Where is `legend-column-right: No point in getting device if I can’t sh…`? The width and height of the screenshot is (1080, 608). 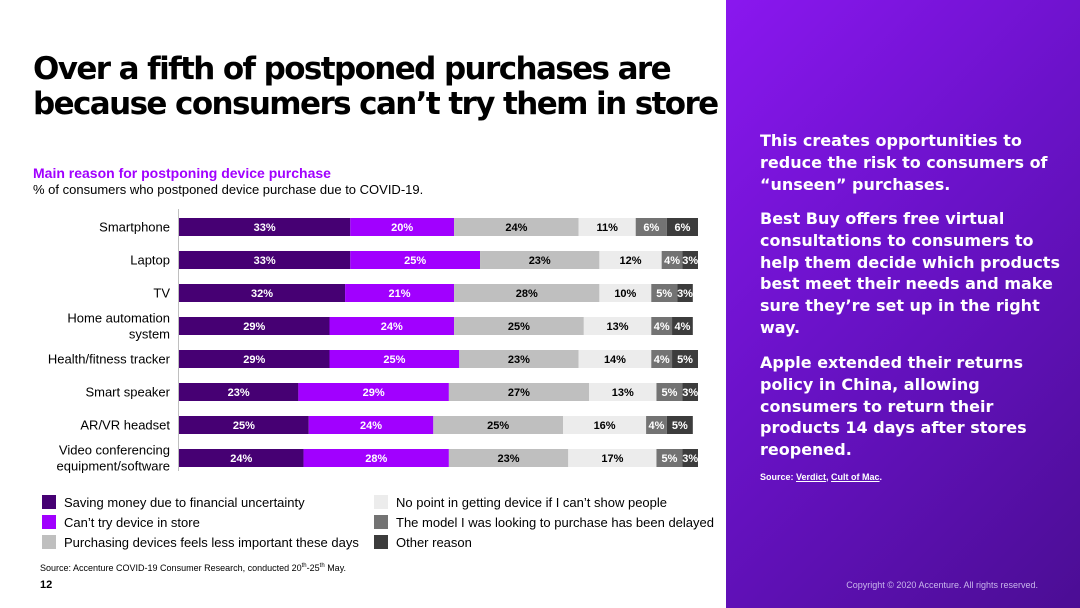 legend-column-right: No point in getting device if I can’t sh… is located at coordinates (544, 522).